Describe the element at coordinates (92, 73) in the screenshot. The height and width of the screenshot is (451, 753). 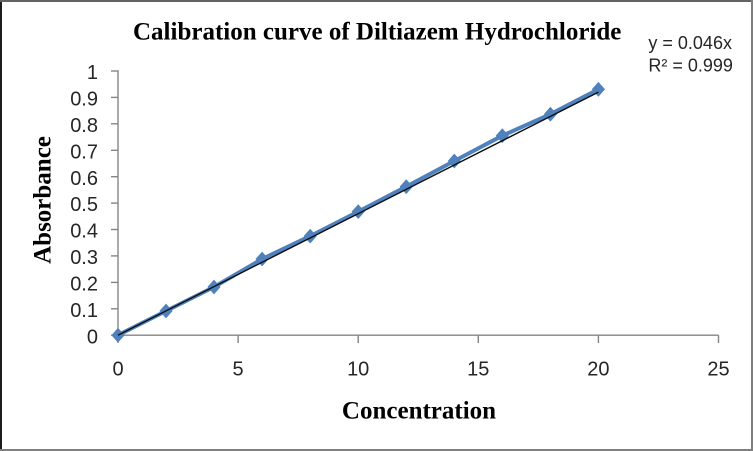
I see `svg-text: 1` at that location.